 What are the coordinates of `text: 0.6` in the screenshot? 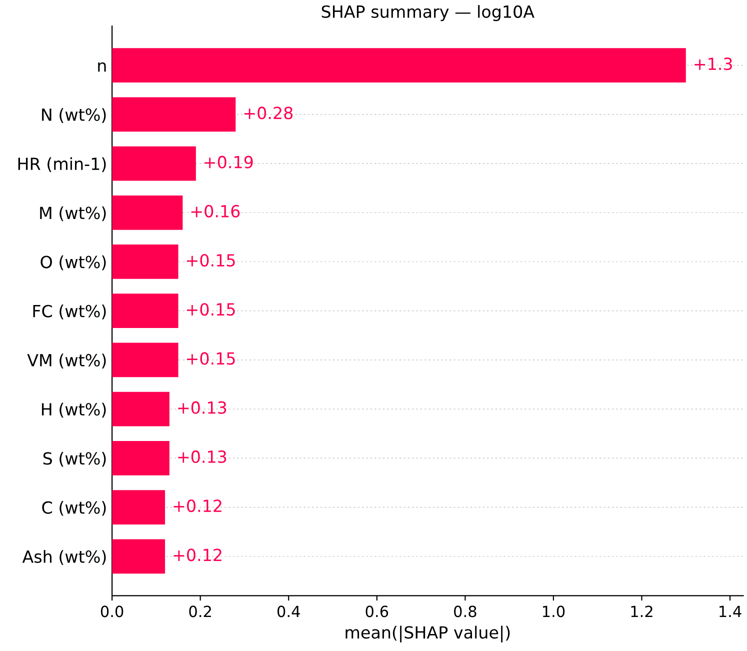 It's located at (377, 612).